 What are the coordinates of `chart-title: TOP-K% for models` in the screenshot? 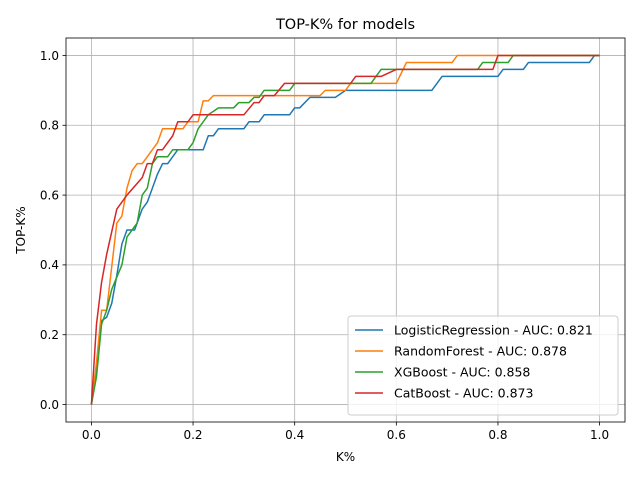 It's located at (345, 25).